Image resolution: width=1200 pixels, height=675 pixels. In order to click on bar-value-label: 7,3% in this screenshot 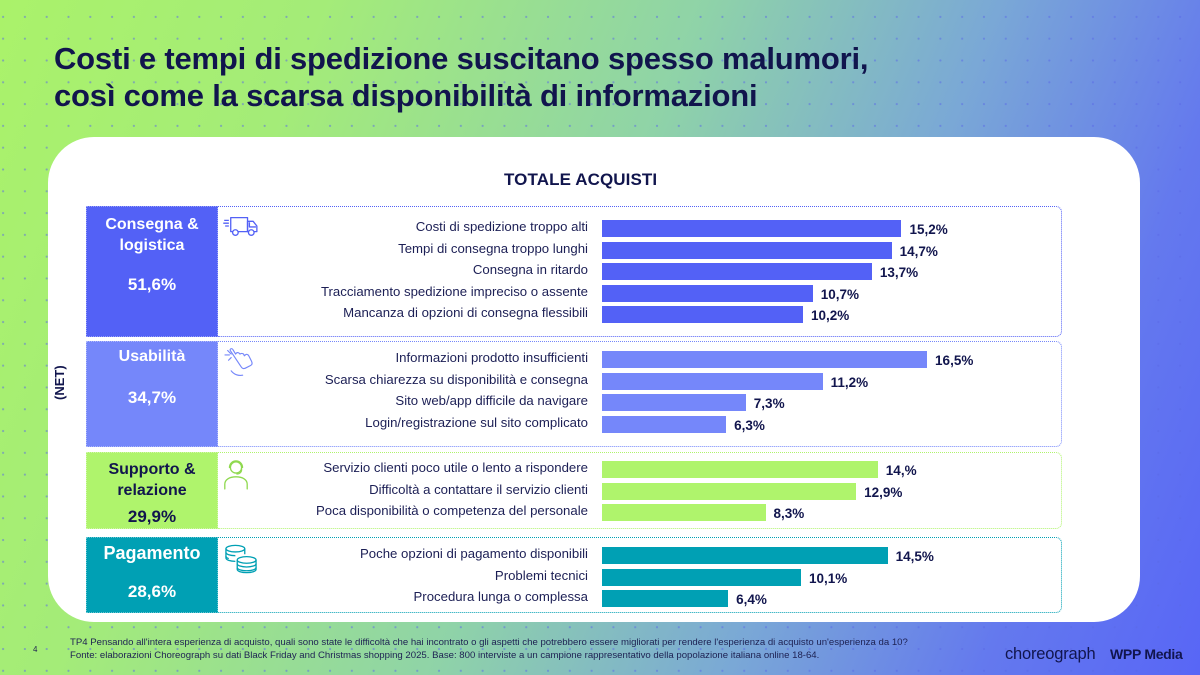, I will do `click(769, 404)`.